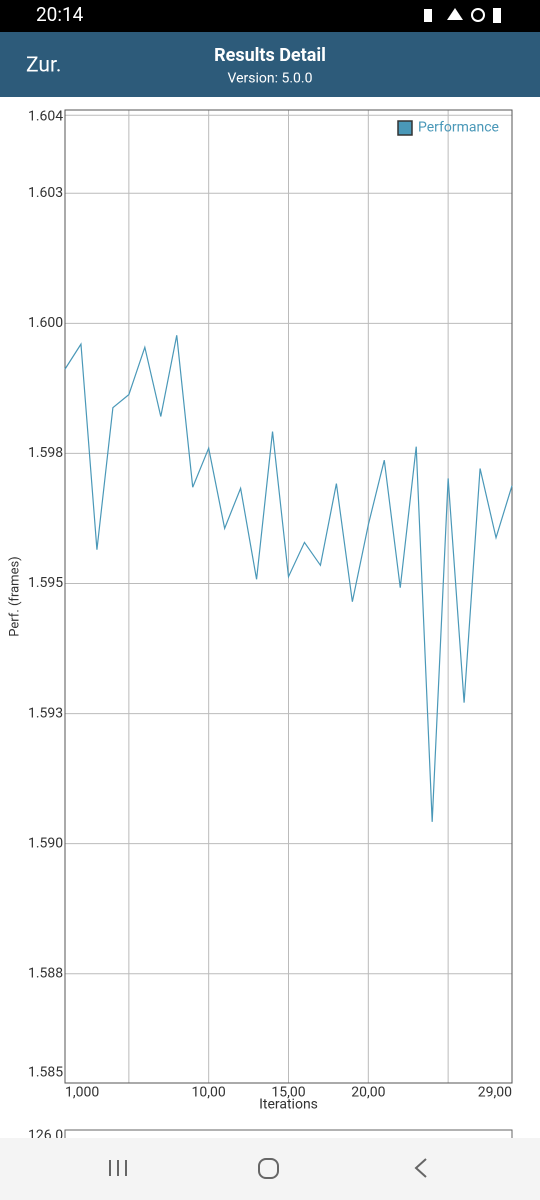  Describe the element at coordinates (458, 128) in the screenshot. I see `legend-label: Performance` at that location.